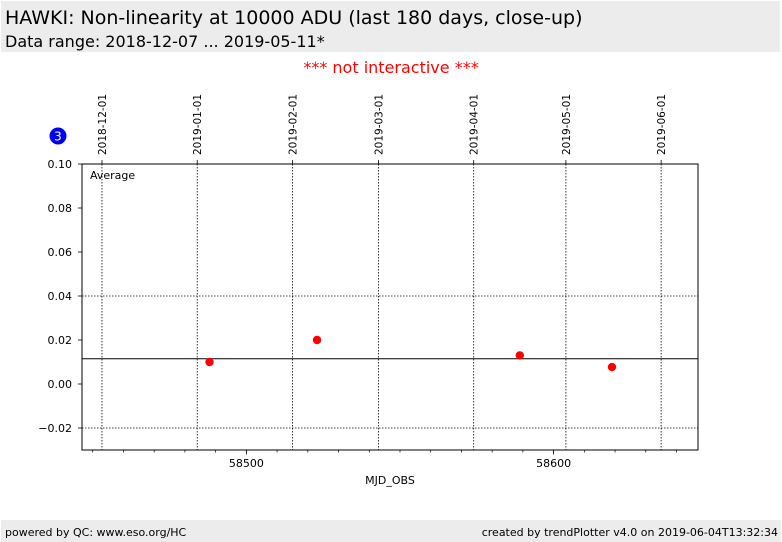 Image resolution: width=782 pixels, height=542 pixels. Describe the element at coordinates (60, 340) in the screenshot. I see `y-tick-label: 0.02` at that location.